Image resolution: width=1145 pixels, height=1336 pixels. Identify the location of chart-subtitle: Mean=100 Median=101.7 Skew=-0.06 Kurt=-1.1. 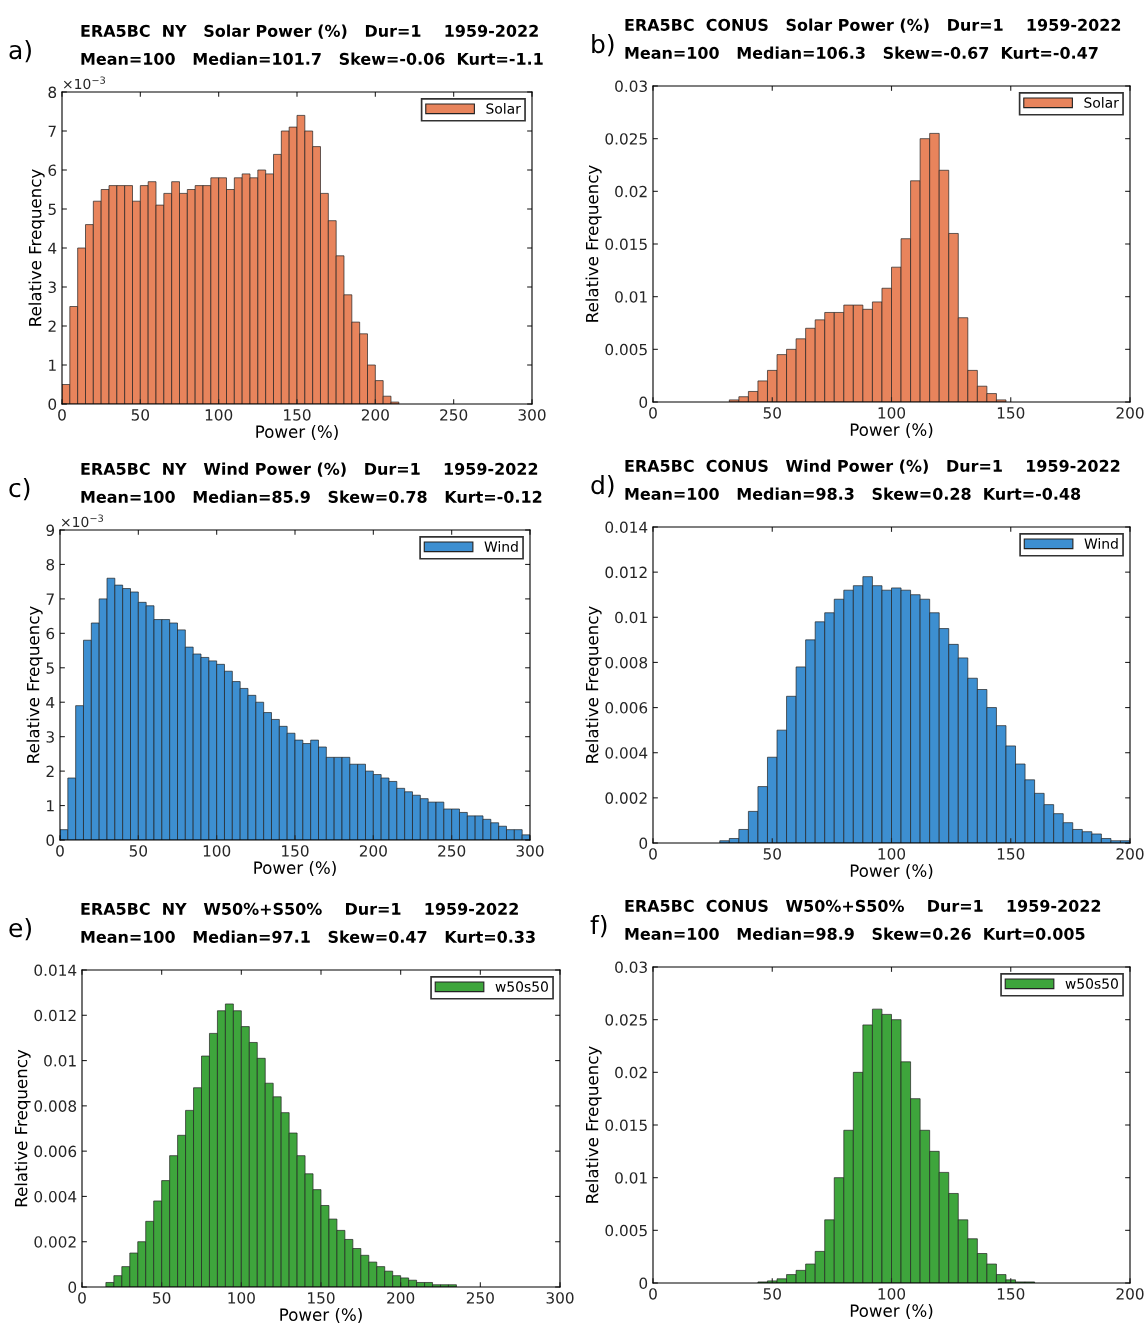
(312, 58).